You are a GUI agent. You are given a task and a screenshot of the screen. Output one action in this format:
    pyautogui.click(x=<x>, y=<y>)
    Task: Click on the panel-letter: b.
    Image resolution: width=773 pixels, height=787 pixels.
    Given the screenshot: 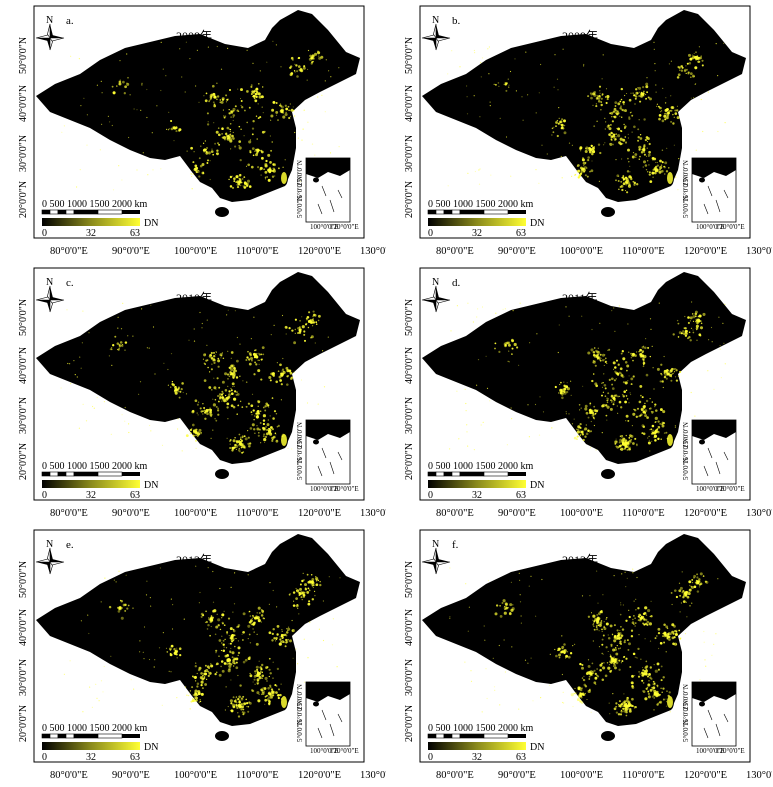 What is the action you would take?
    pyautogui.click(x=456, y=21)
    